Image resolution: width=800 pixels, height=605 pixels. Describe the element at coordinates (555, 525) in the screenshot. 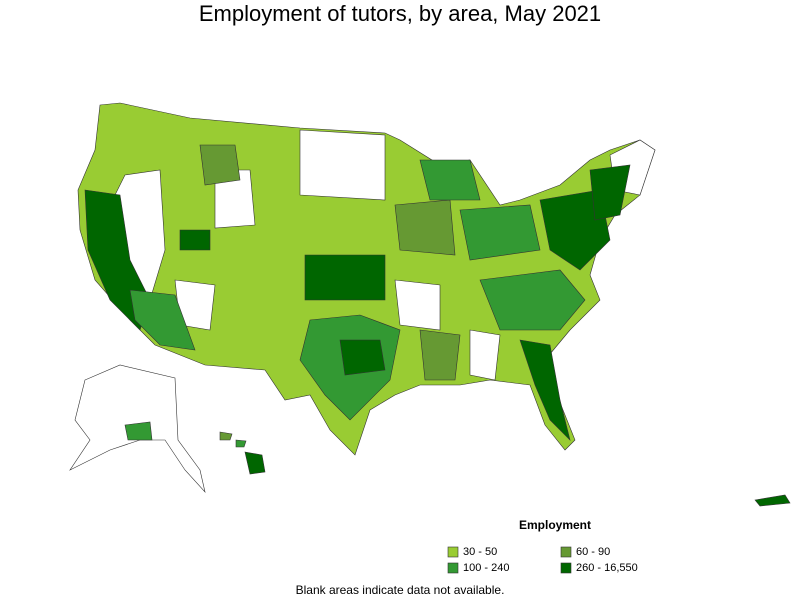

I see `legend-title: Employment` at that location.